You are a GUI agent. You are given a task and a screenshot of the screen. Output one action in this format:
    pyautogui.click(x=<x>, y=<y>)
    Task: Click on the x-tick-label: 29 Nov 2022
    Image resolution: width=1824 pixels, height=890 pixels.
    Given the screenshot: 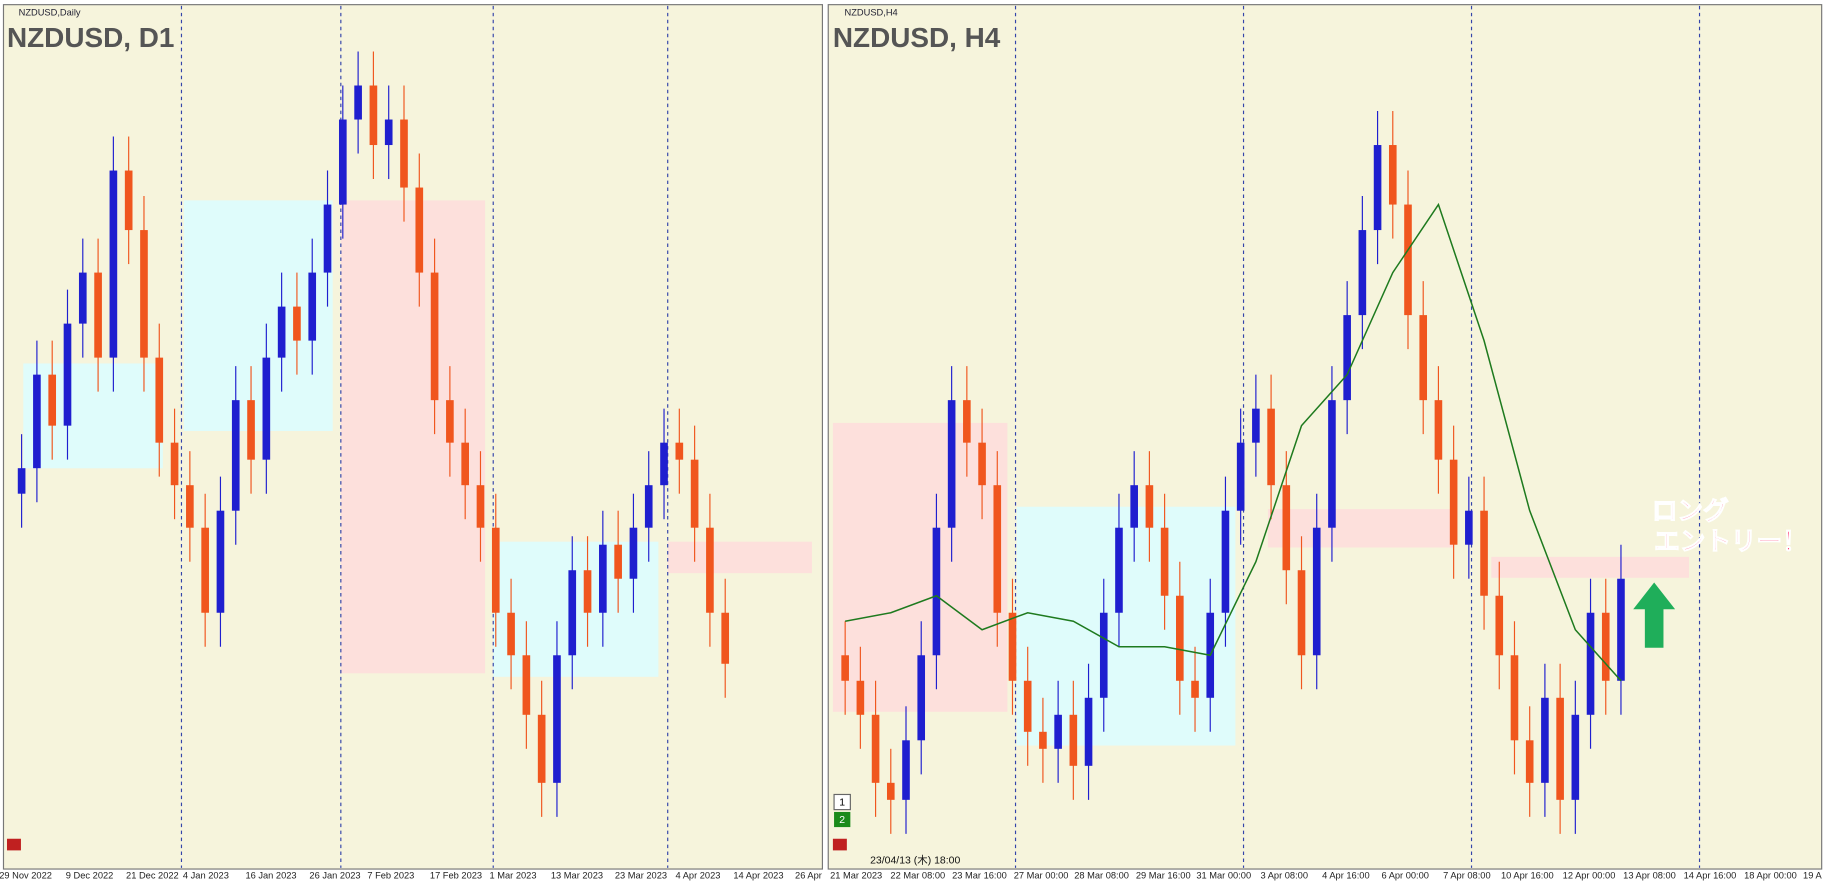 What is the action you would take?
    pyautogui.click(x=26, y=875)
    